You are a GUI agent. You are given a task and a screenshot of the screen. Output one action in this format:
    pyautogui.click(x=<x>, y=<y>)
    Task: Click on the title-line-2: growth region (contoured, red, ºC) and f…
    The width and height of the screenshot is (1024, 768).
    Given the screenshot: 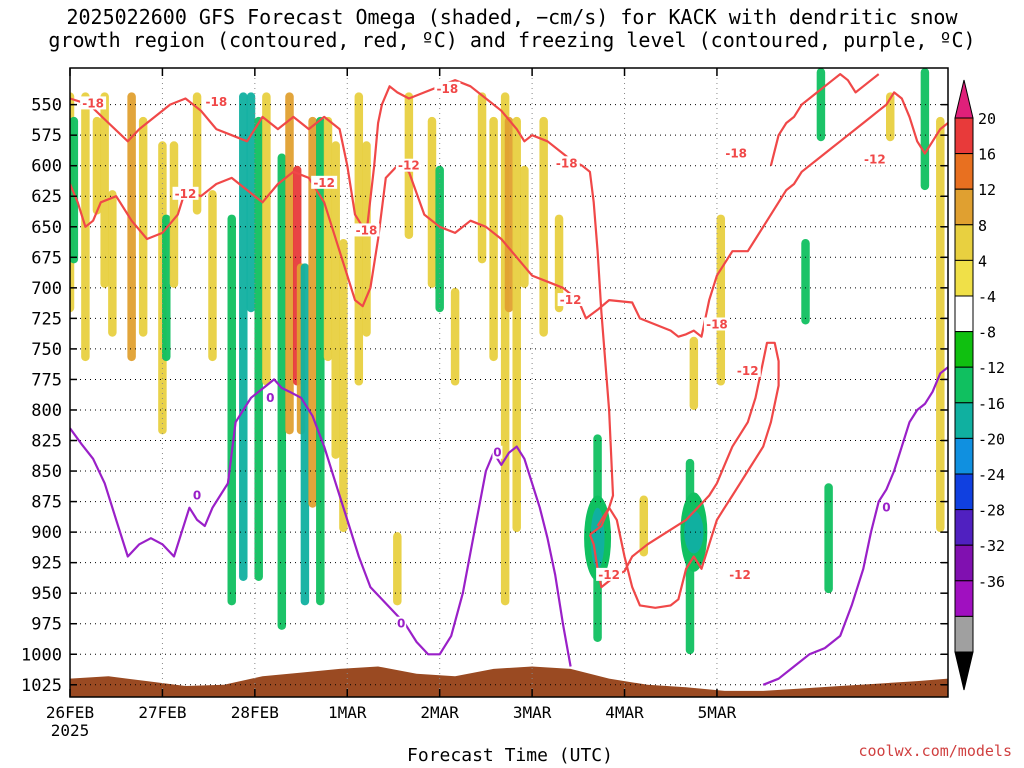 What is the action you would take?
    pyautogui.click(x=512, y=40)
    